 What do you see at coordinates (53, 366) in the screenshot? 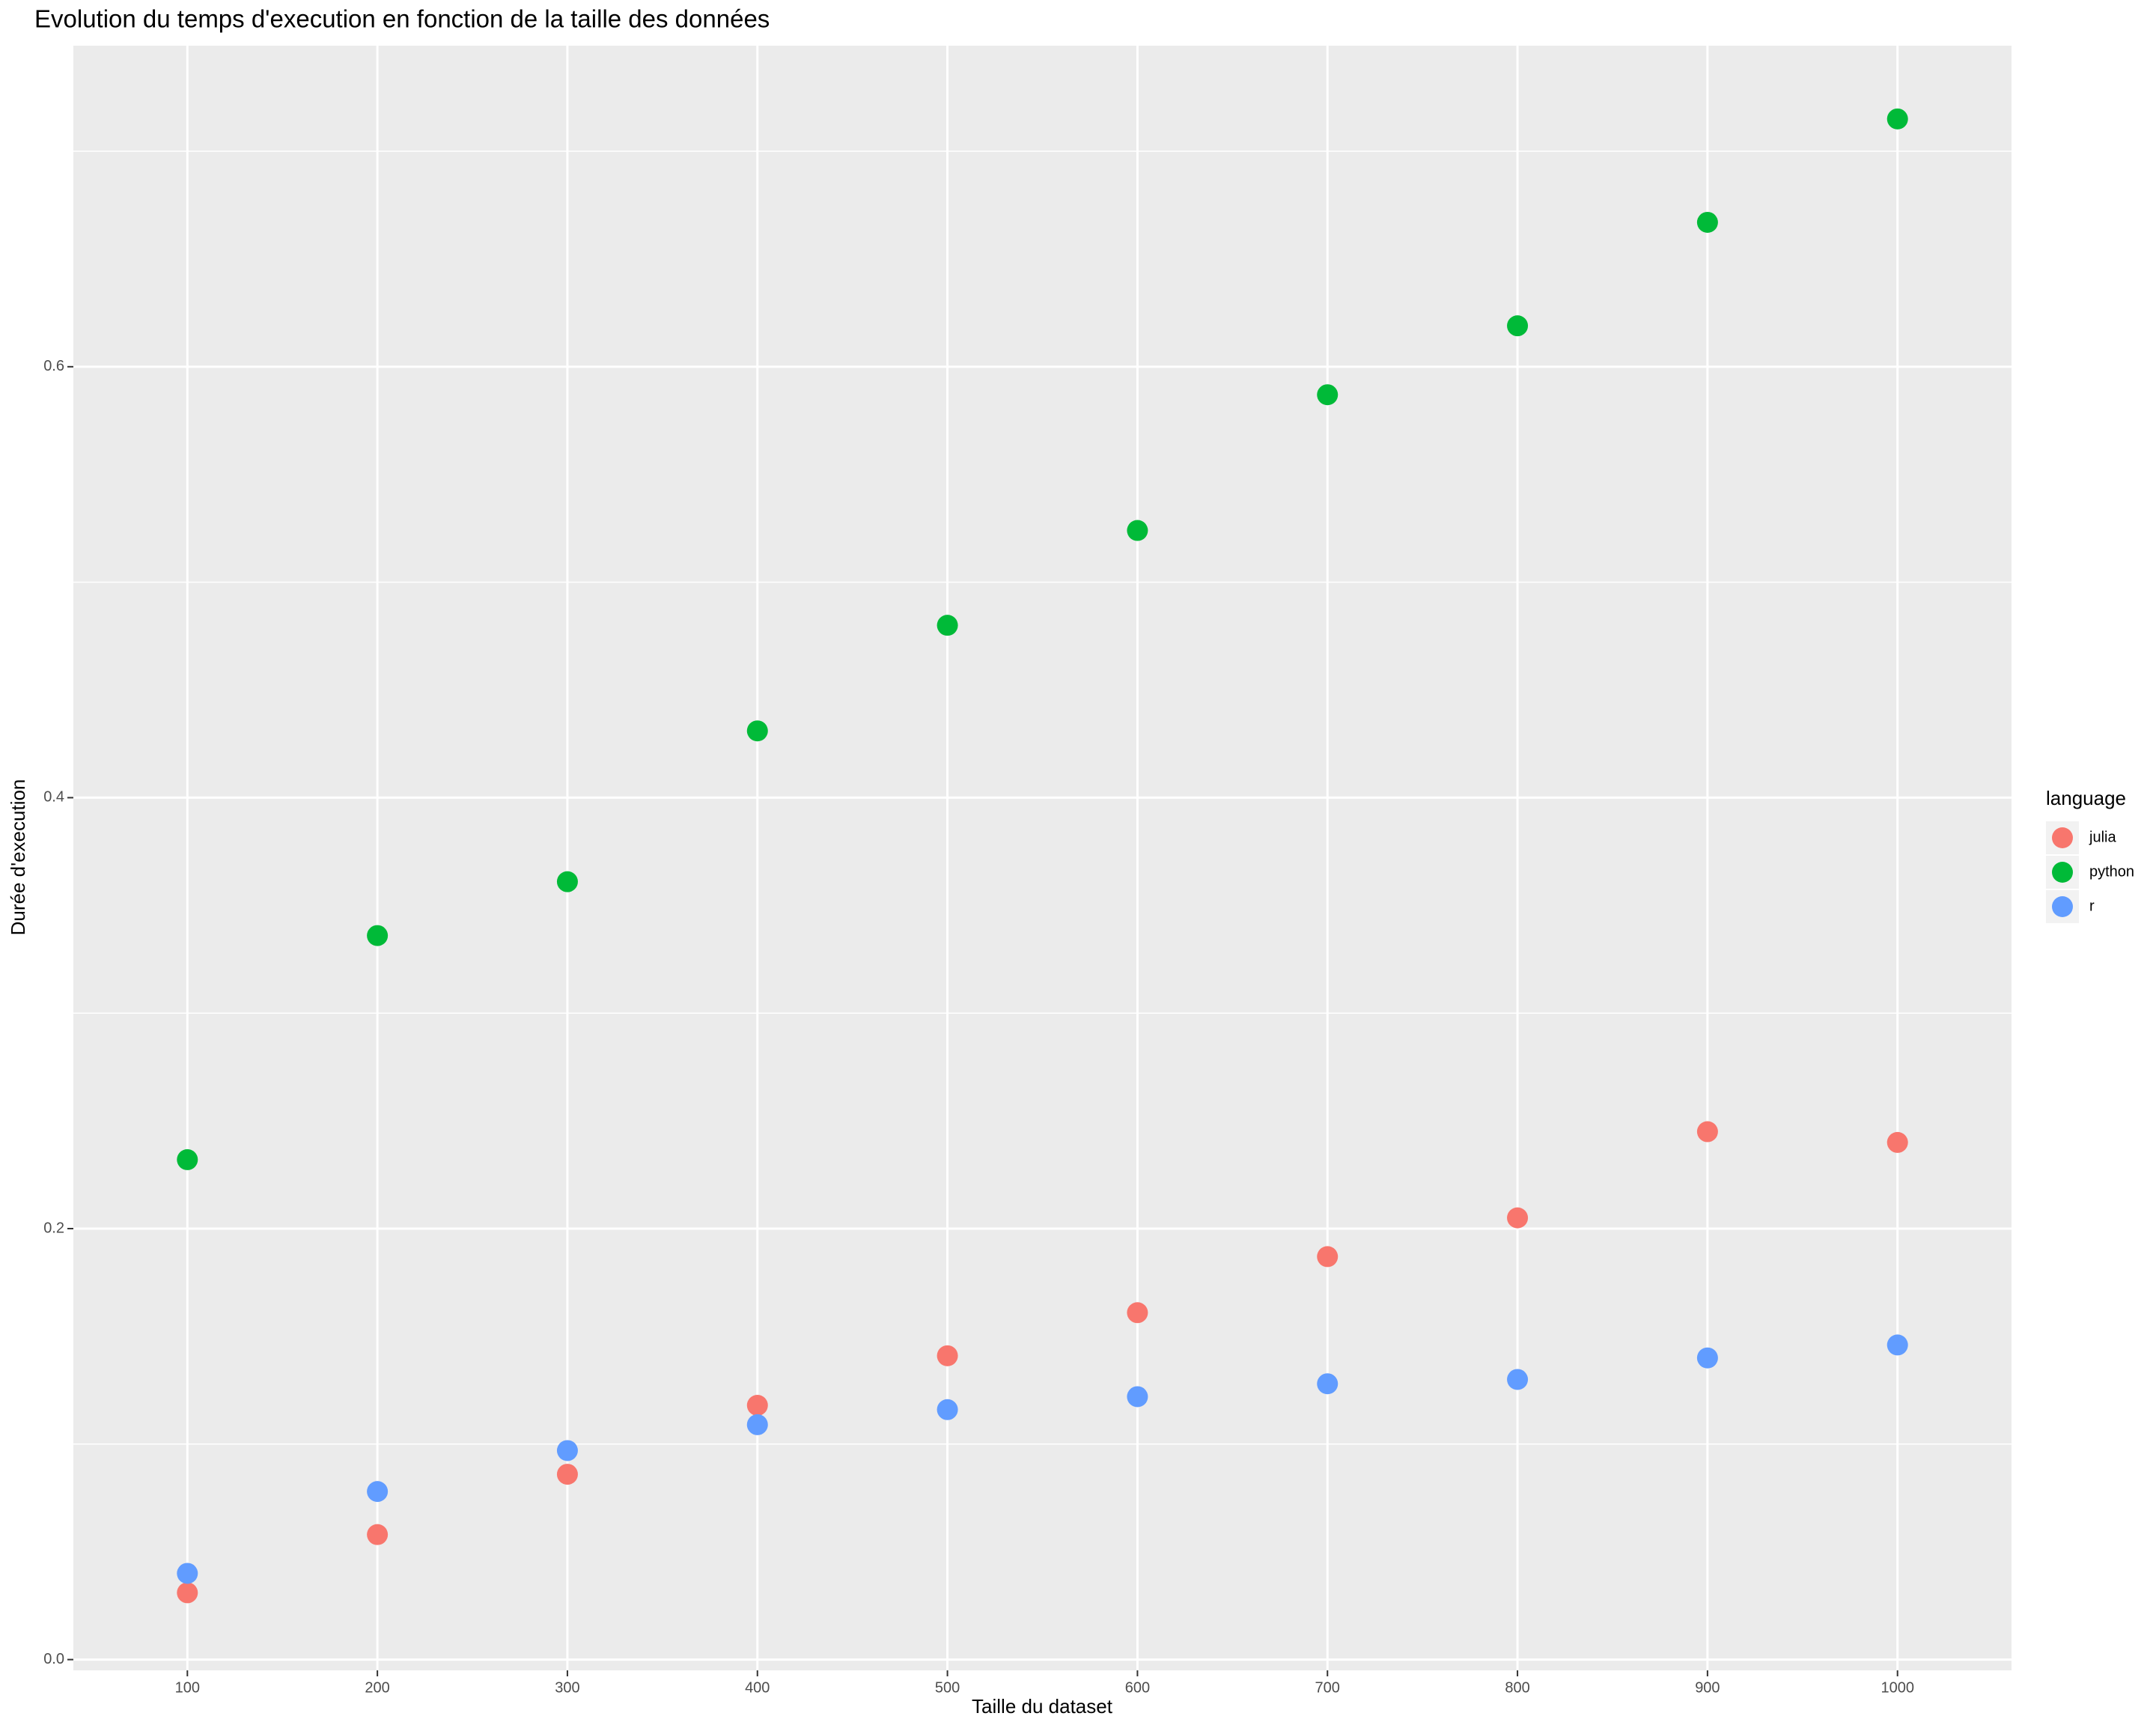
I see `y-tick-label: 0.6` at bounding box center [53, 366].